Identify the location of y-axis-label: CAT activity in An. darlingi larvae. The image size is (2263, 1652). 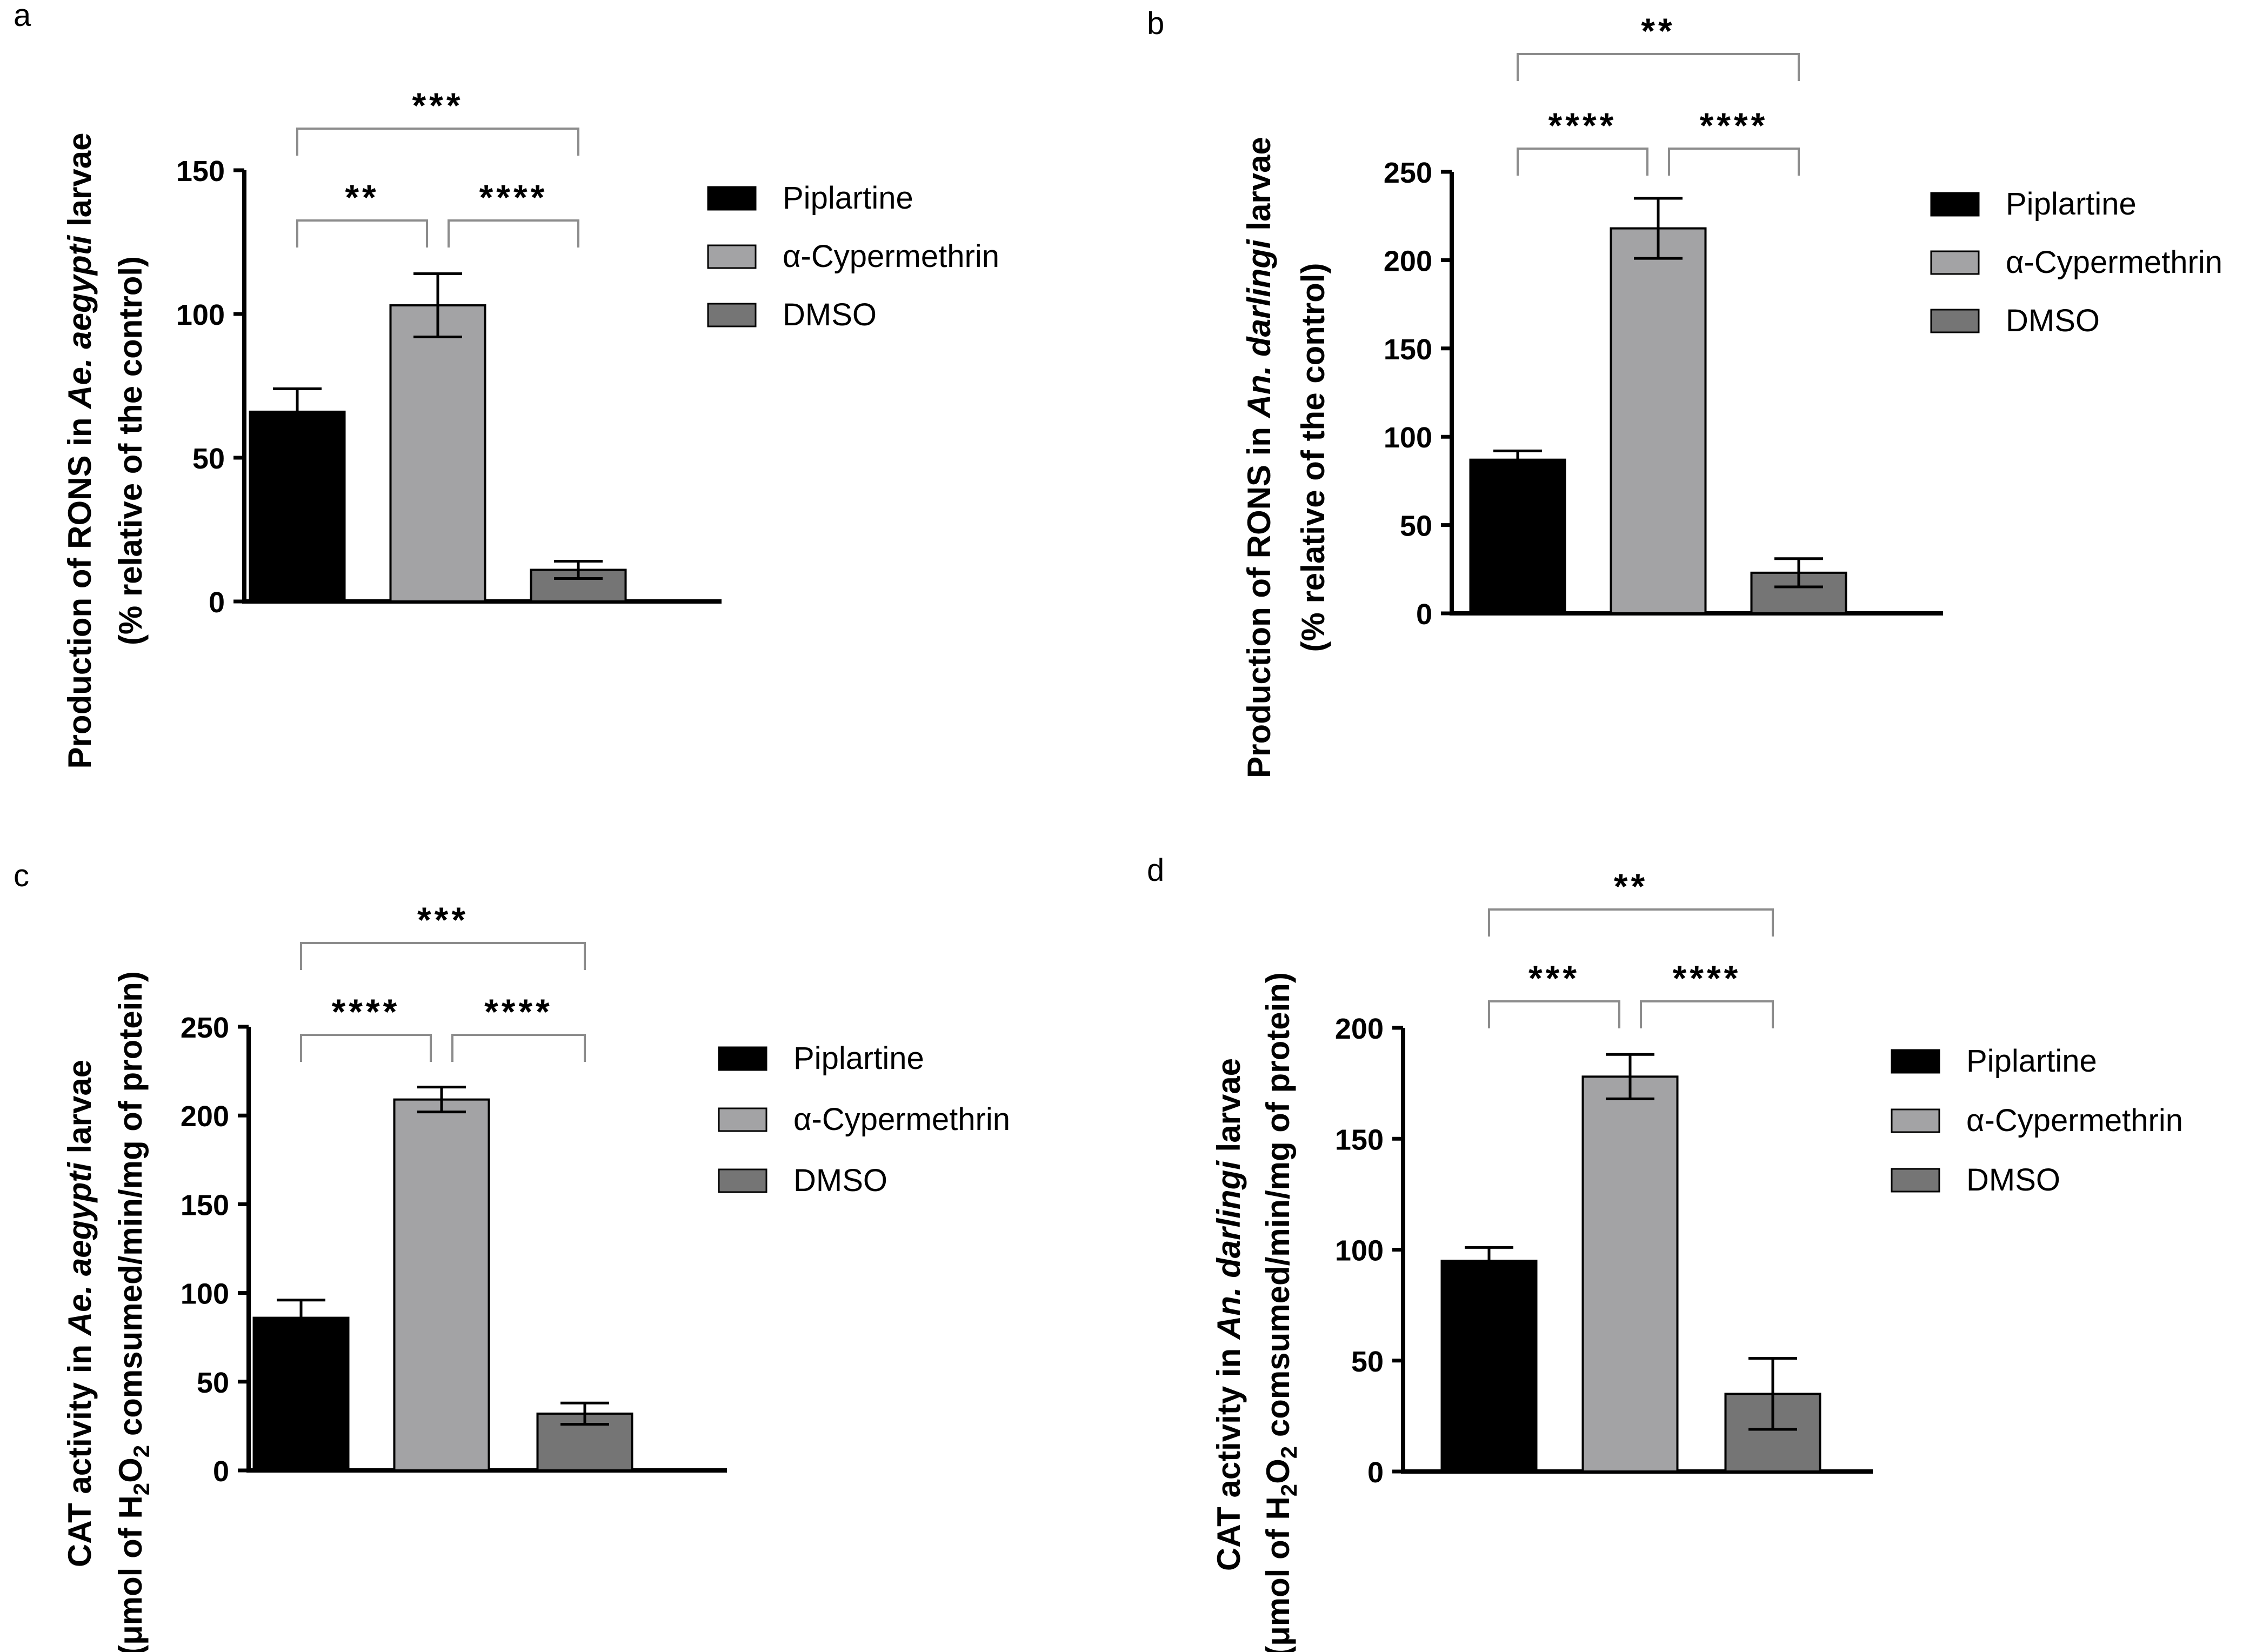
(1229, 1314).